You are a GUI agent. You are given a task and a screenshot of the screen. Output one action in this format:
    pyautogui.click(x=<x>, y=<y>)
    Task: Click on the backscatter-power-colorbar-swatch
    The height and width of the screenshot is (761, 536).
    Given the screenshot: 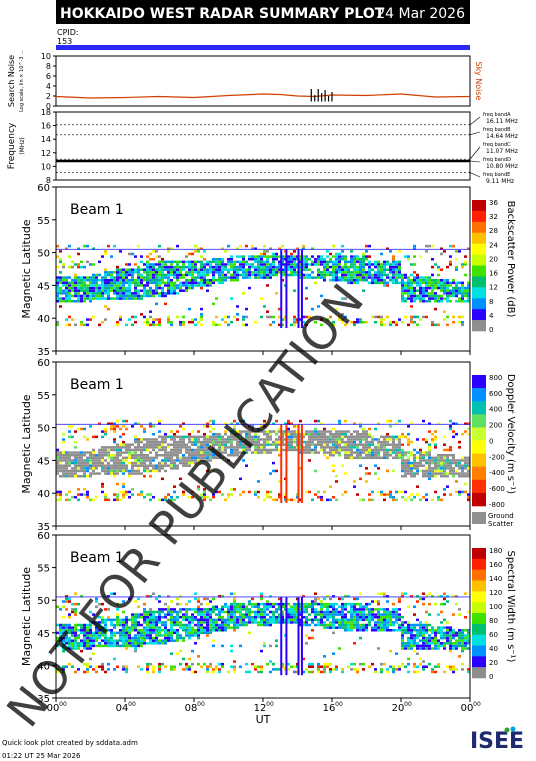 What is the action you would take?
    pyautogui.click(x=479, y=227)
    